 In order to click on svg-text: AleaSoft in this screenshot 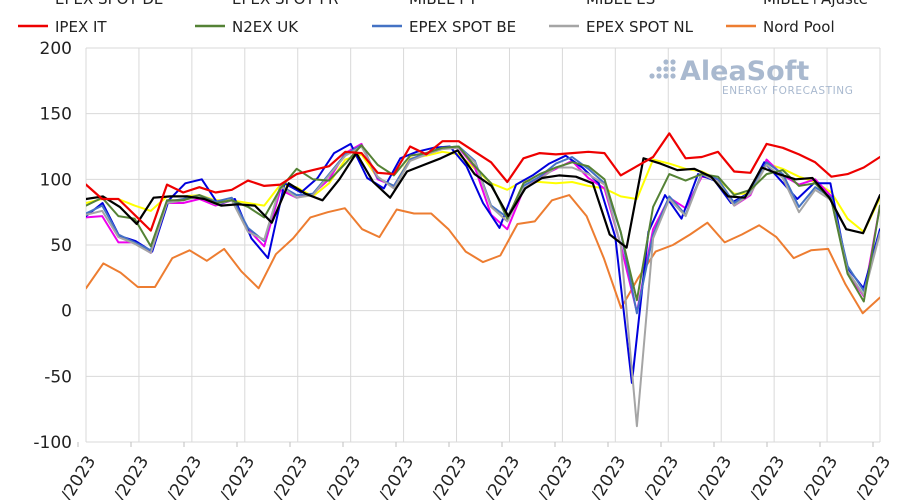, I will do `click(744, 71)`.